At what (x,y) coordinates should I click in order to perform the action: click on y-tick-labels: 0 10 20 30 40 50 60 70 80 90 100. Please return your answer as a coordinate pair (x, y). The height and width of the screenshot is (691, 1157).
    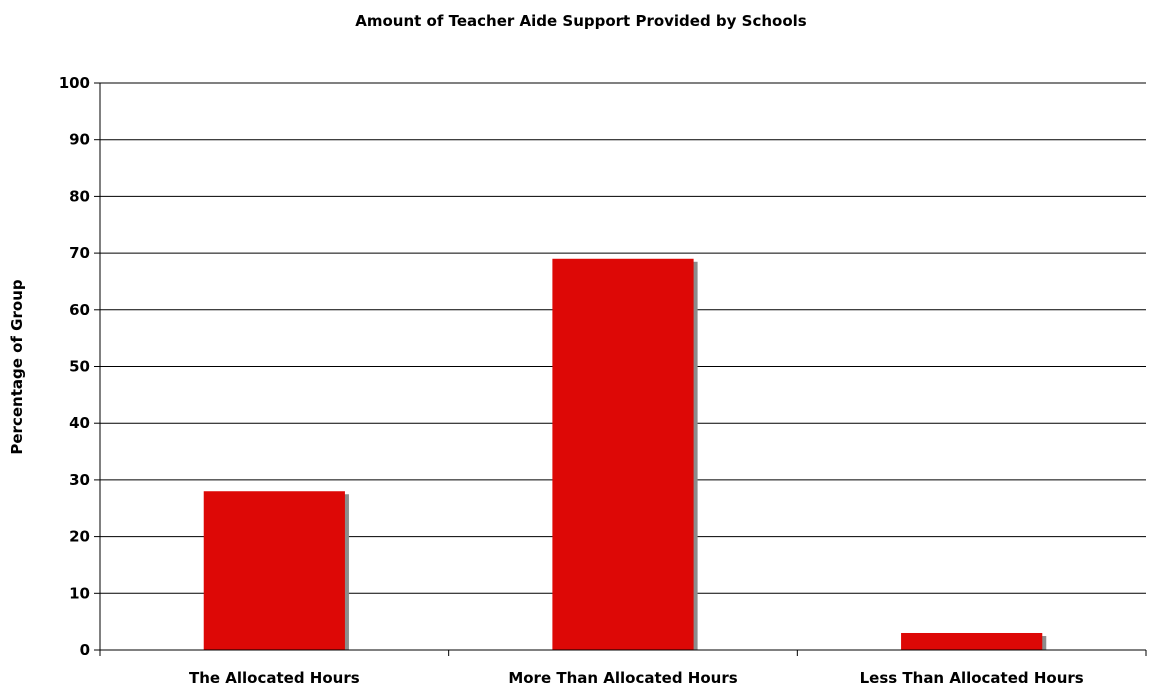
    Looking at the image, I should click on (74, 366).